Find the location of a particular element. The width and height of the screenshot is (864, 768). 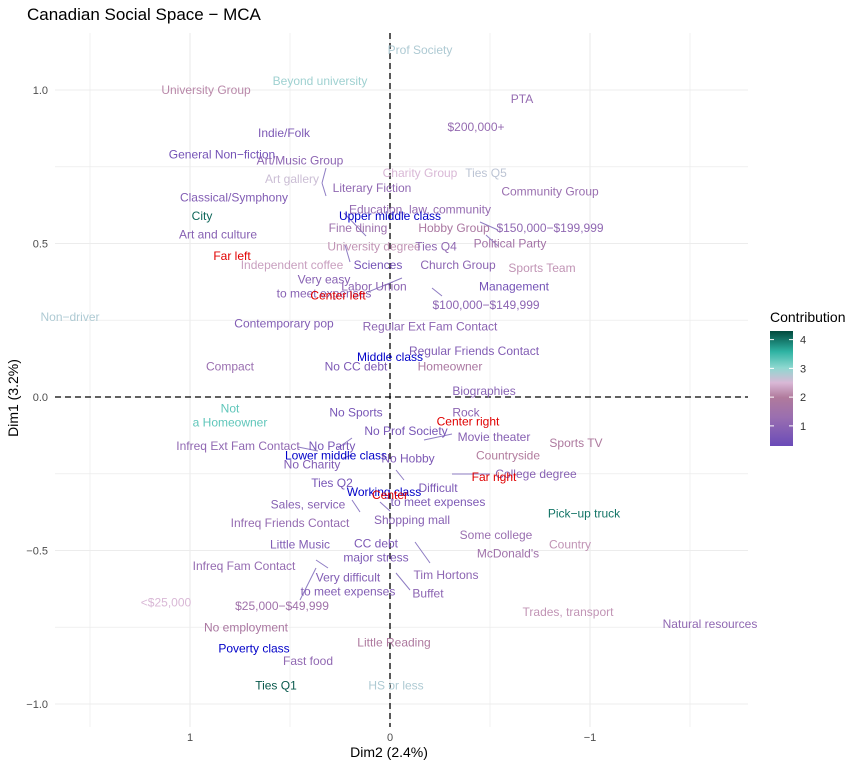

point-label: Fine dining is located at coordinates (358, 228).